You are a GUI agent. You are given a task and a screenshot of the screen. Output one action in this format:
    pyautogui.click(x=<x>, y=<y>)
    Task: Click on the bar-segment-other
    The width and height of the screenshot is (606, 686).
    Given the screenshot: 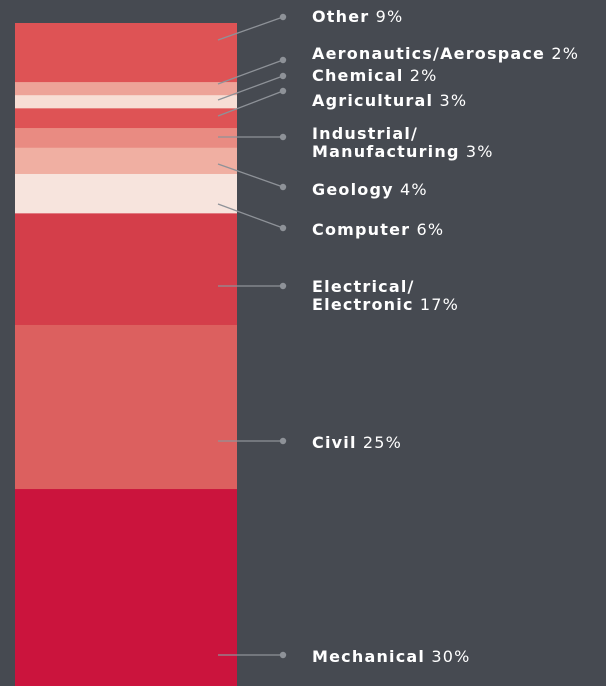 What is the action you would take?
    pyautogui.click(x=126, y=53)
    